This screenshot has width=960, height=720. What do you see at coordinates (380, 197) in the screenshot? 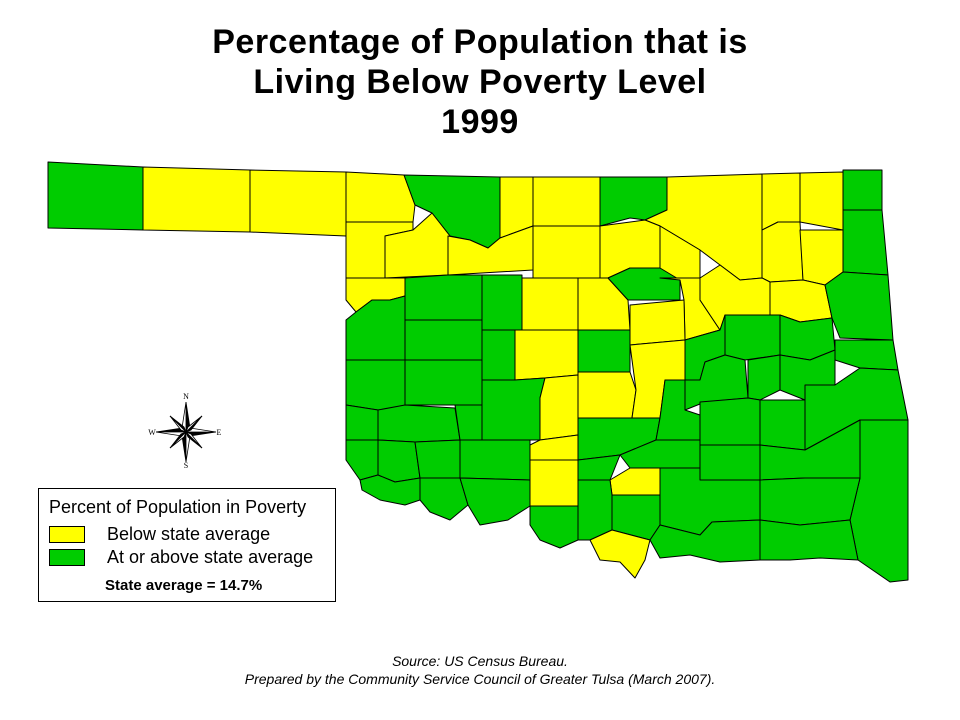
I see `county-harper` at bounding box center [380, 197].